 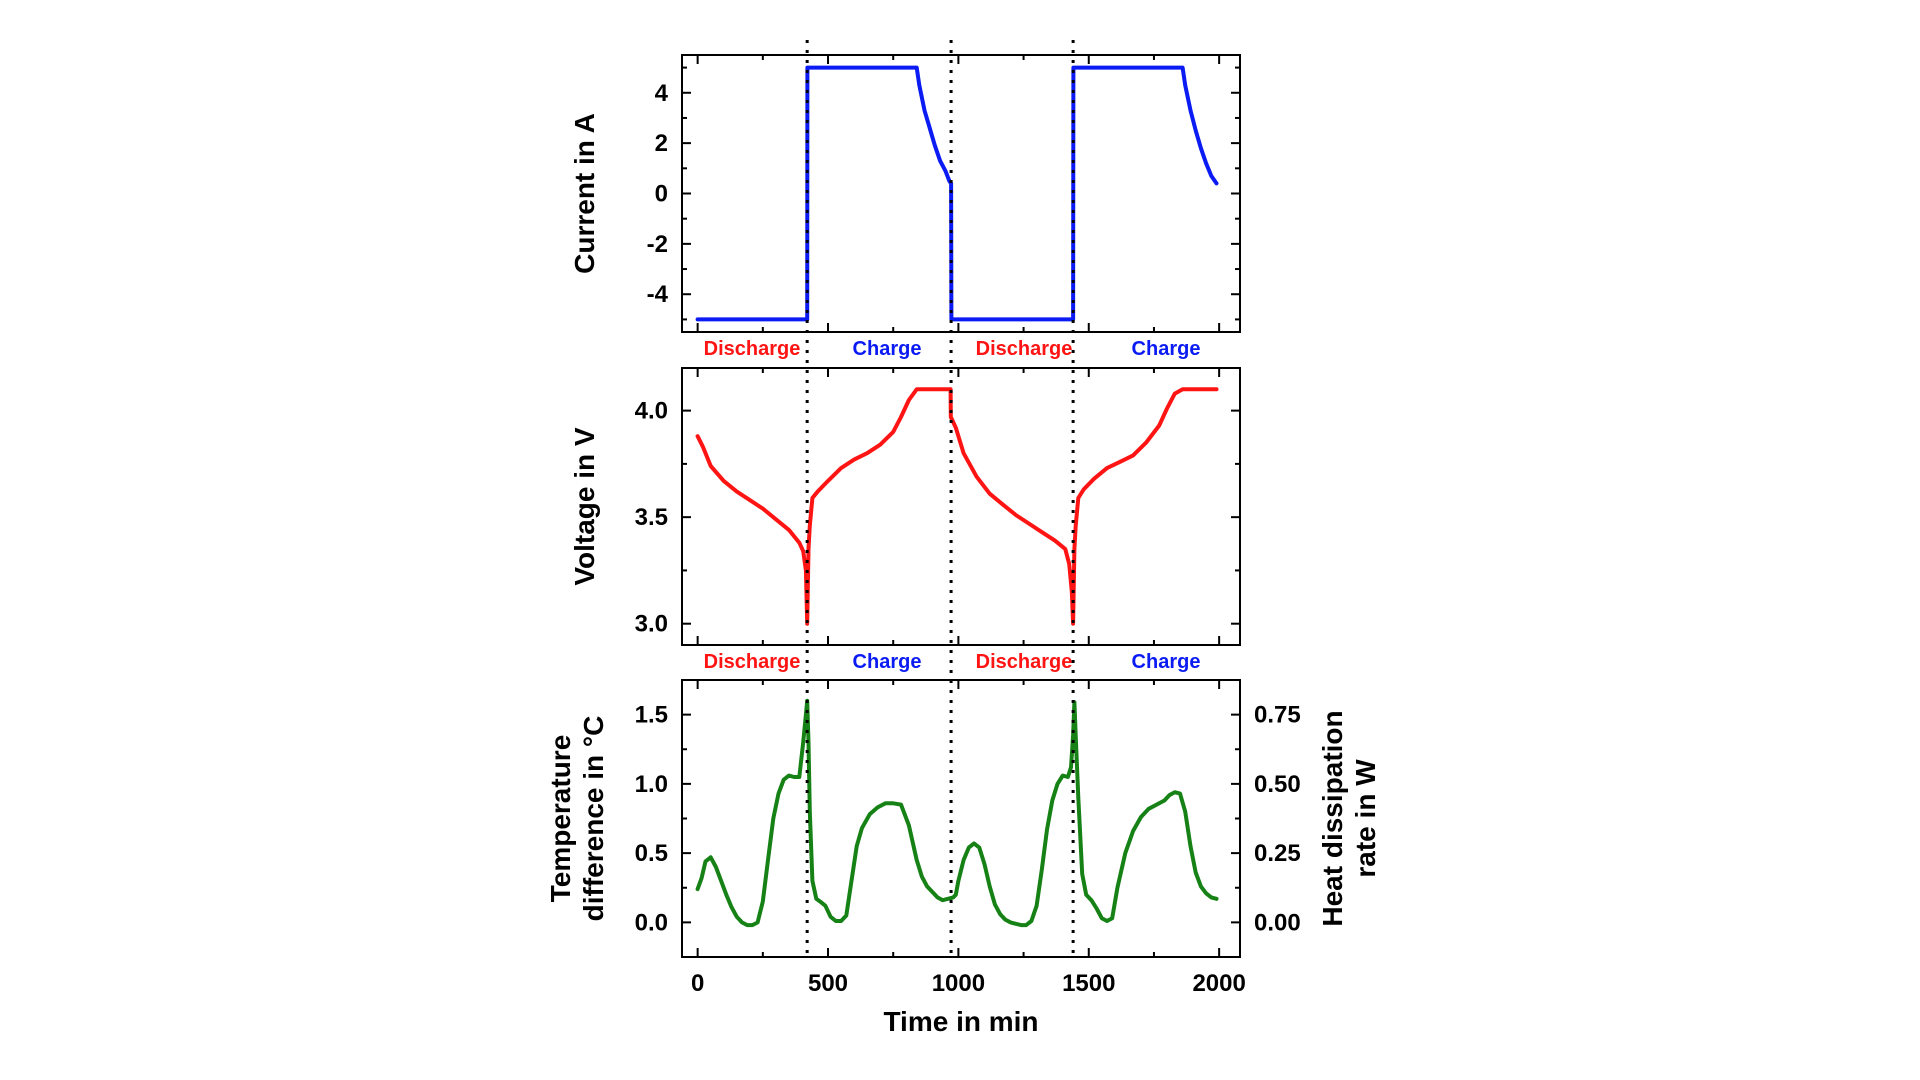 What do you see at coordinates (957, 193) in the screenshot?
I see `series-line-current` at bounding box center [957, 193].